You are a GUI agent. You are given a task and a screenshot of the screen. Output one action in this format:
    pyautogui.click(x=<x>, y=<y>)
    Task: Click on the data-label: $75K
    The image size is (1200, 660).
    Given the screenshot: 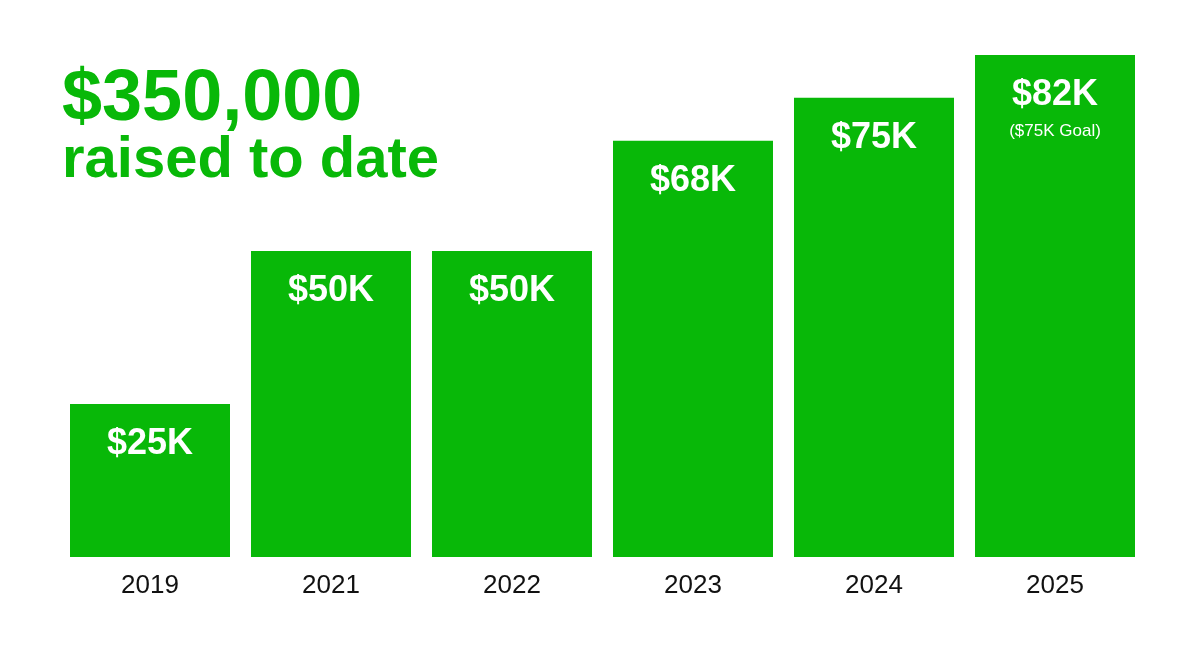 What is the action you would take?
    pyautogui.click(x=874, y=135)
    